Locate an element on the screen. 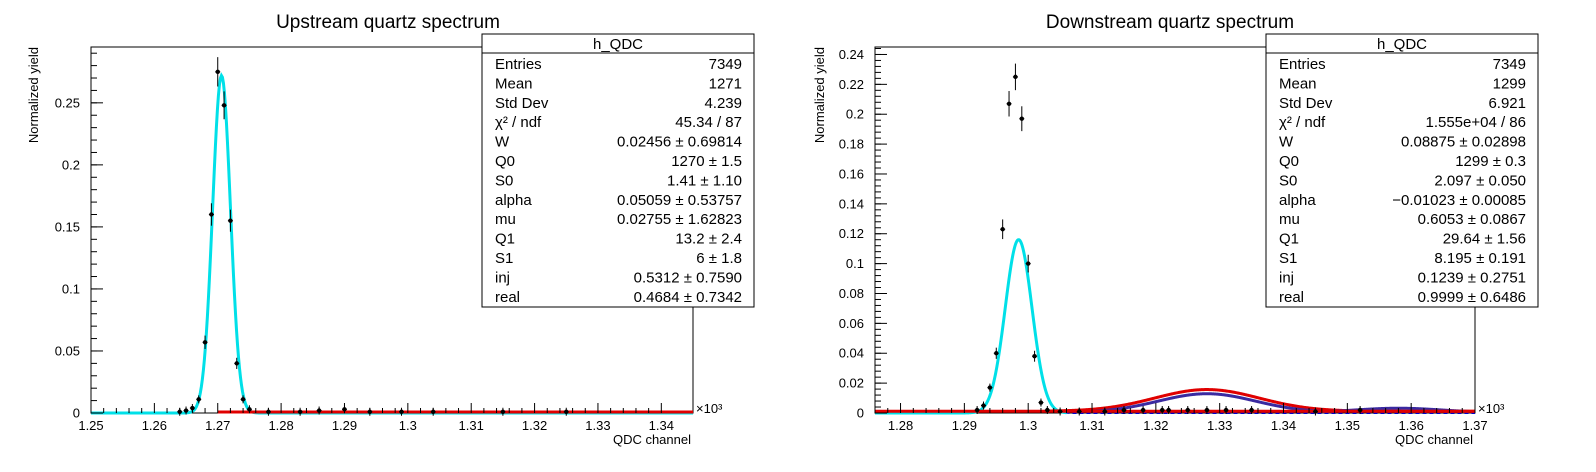 The image size is (1596, 472). fit-curve is located at coordinates (971, 326).